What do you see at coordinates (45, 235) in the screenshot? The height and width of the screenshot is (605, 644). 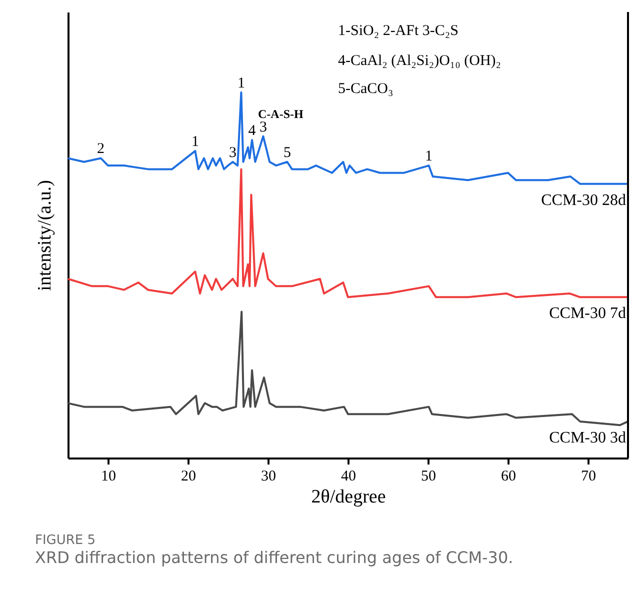 I see `y-axis-title: intensity/(a.u.)` at bounding box center [45, 235].